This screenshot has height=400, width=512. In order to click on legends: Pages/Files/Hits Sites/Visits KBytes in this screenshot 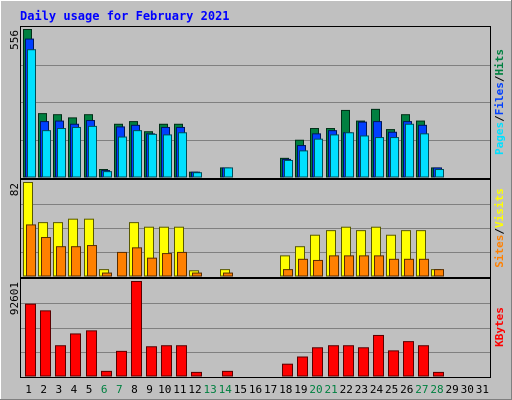, I will do `click(499, 198)`.